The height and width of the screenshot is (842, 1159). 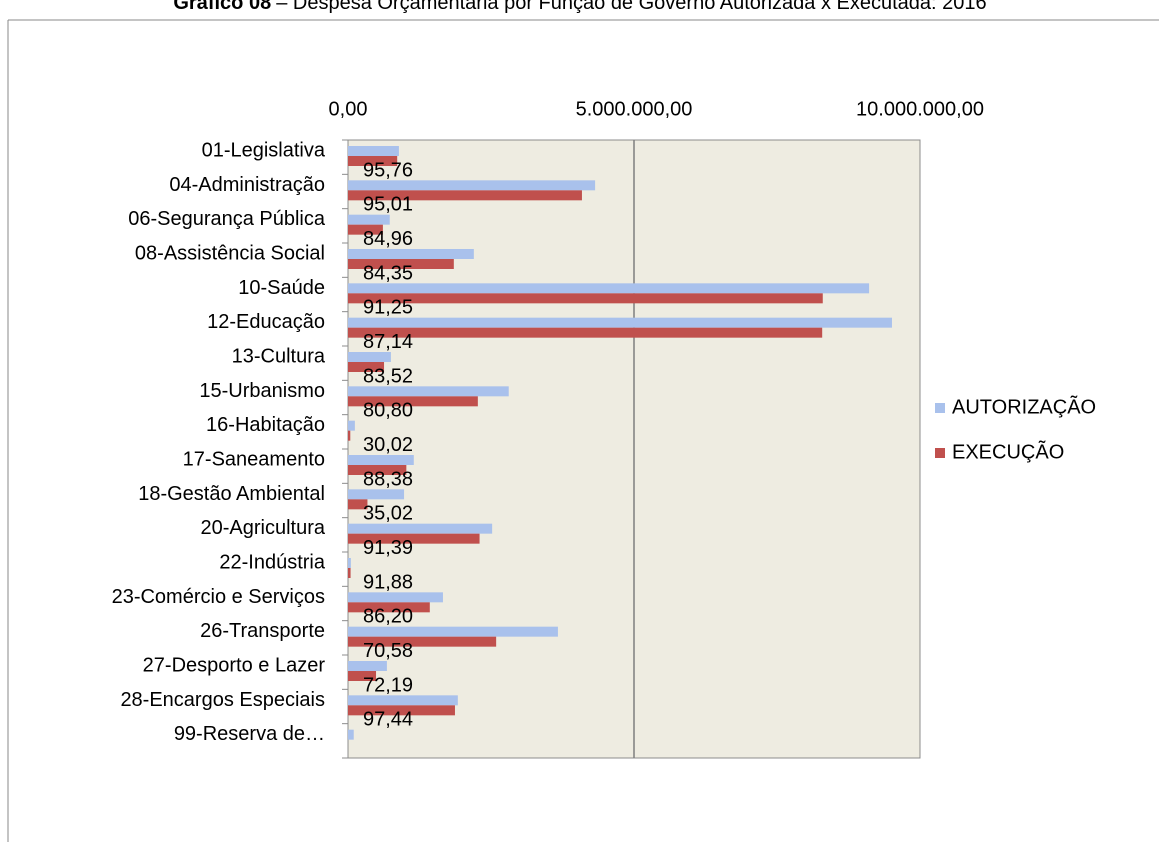 I want to click on data-label: 84,96, so click(x=388, y=239).